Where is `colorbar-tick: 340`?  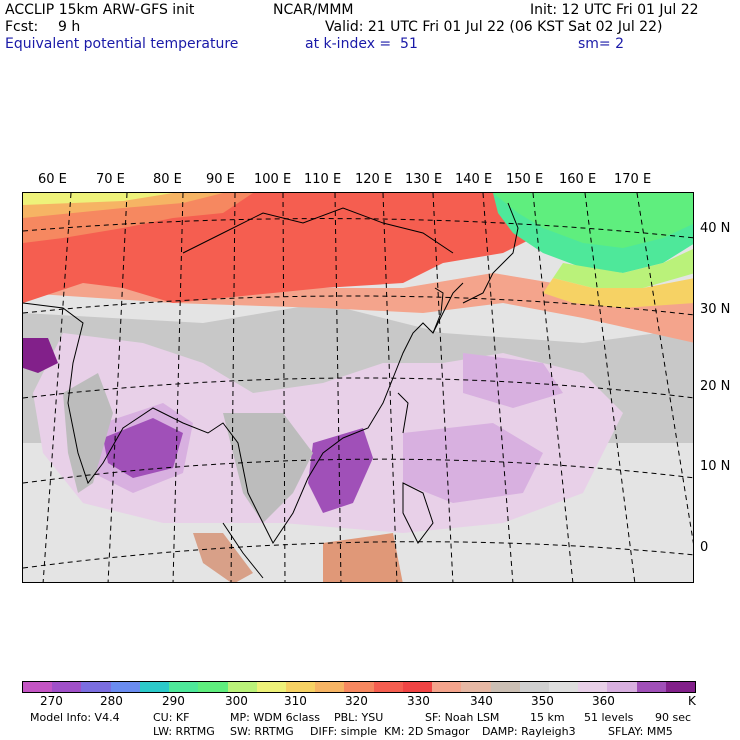
colorbar-tick: 340 is located at coordinates (481, 701).